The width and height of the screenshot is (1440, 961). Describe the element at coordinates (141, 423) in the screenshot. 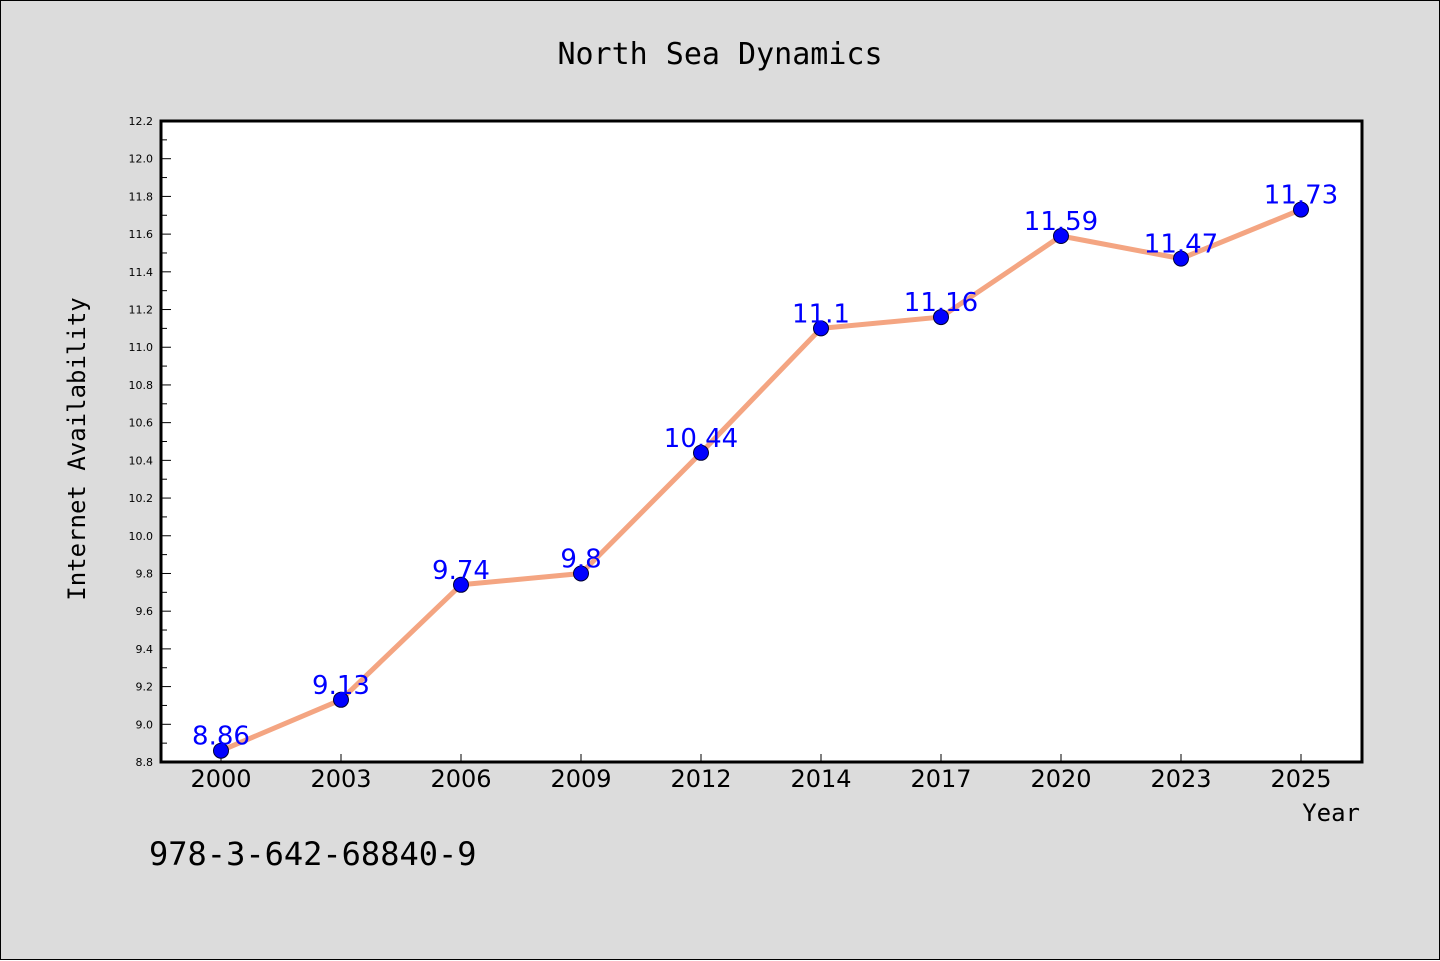

I see `y-tick-label: 10.6` at that location.